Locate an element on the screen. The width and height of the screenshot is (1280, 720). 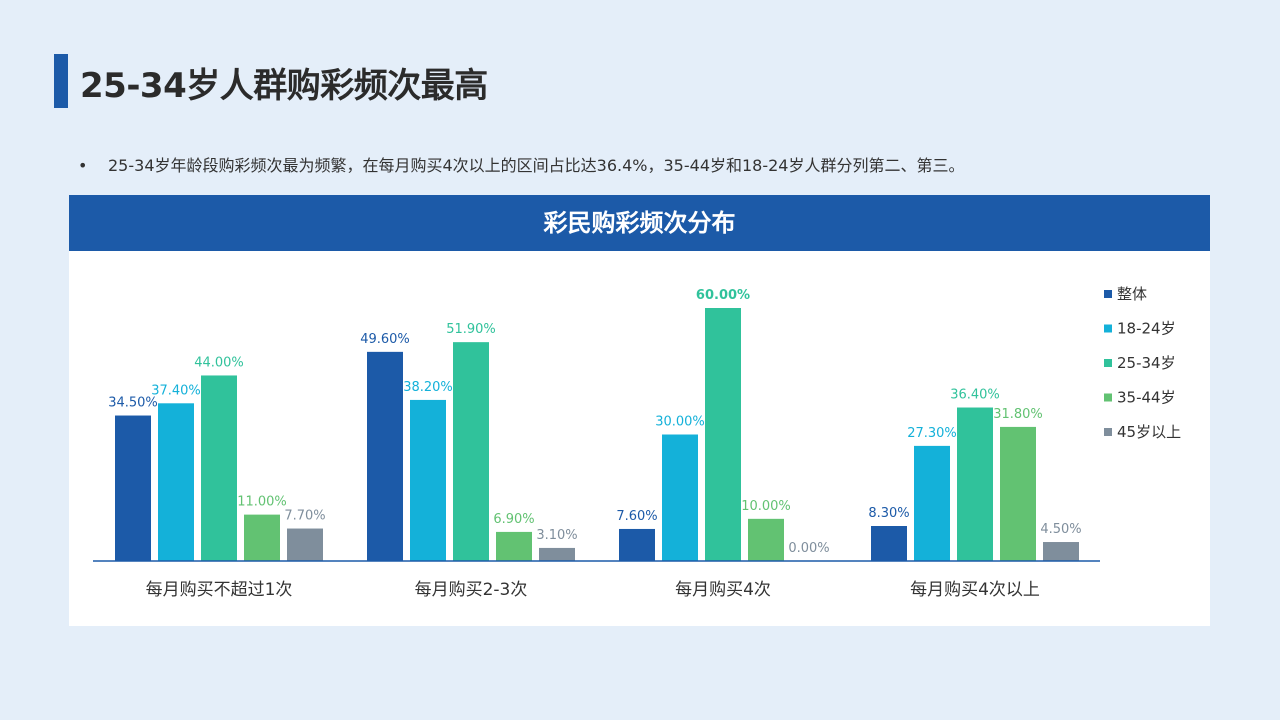
category-label-2: 每月购买2-3次 is located at coordinates (471, 590).